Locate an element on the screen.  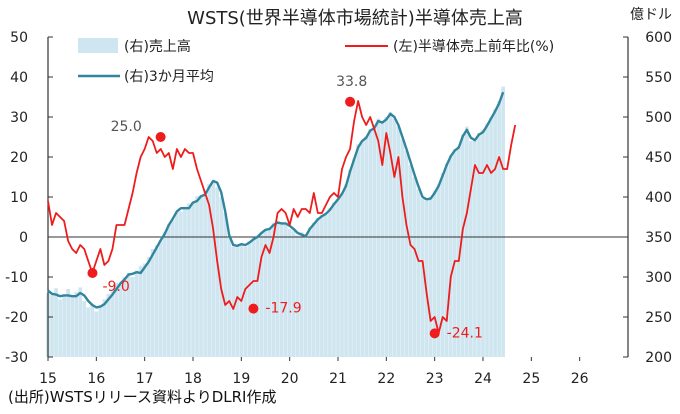
x-tick-label: 25 is located at coordinates (531, 379).